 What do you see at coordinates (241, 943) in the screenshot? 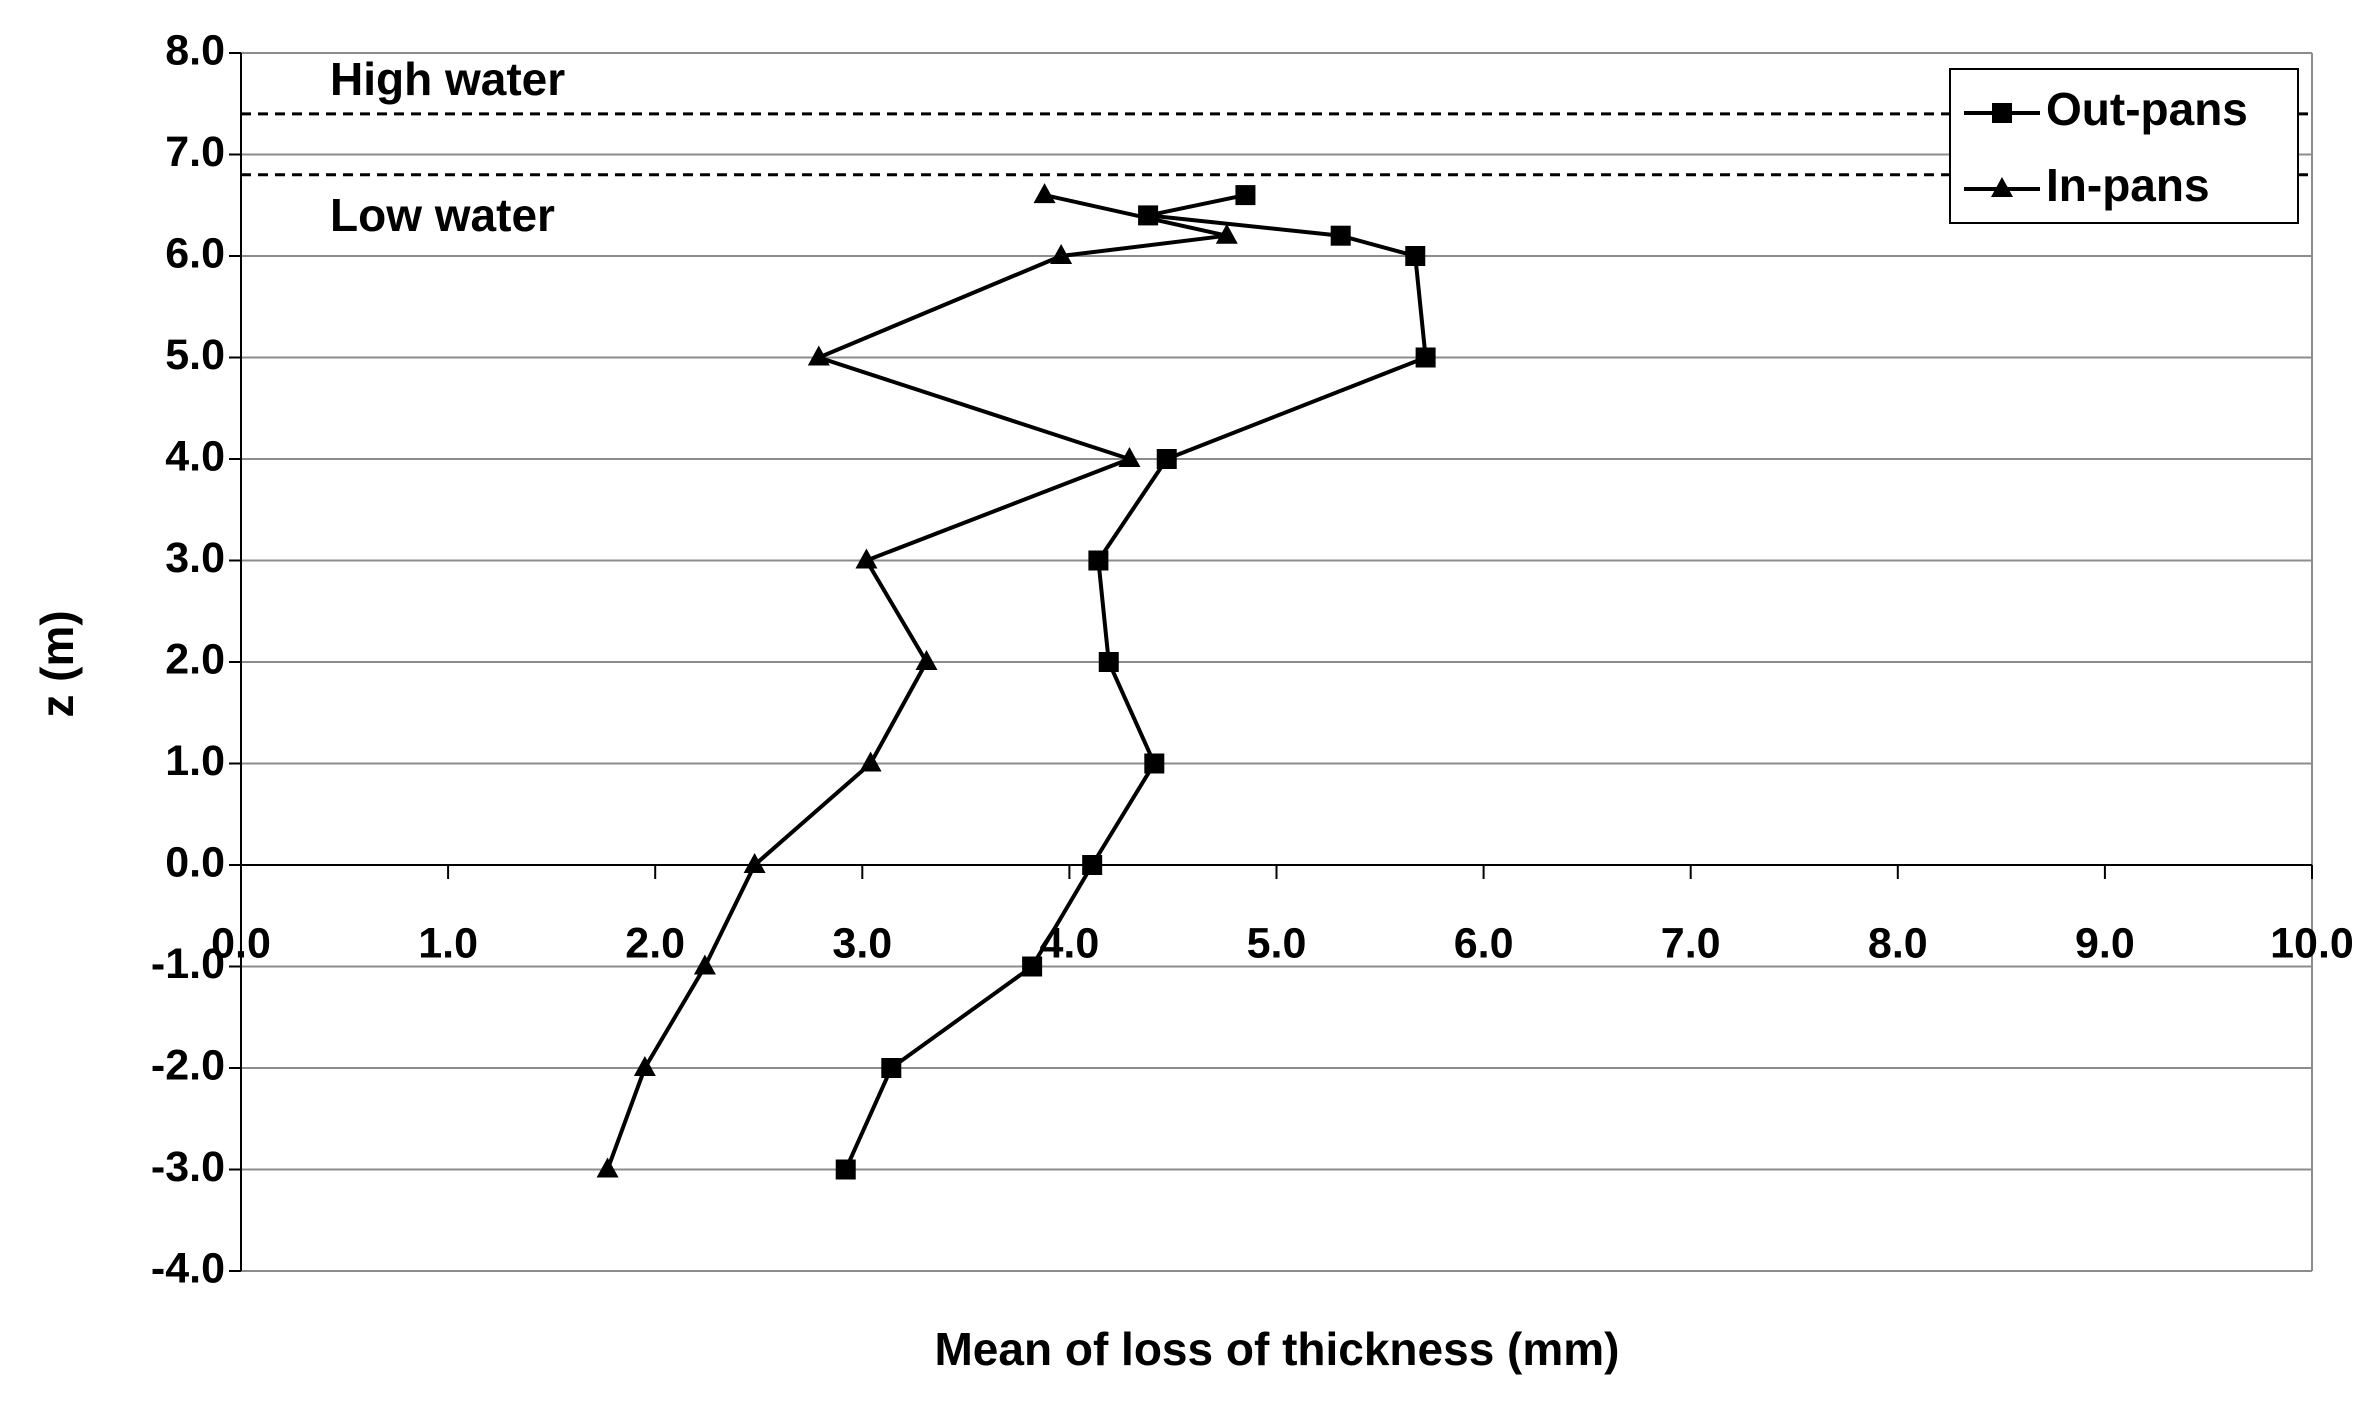
I see `x-tick-label: 0.0` at bounding box center [241, 943].